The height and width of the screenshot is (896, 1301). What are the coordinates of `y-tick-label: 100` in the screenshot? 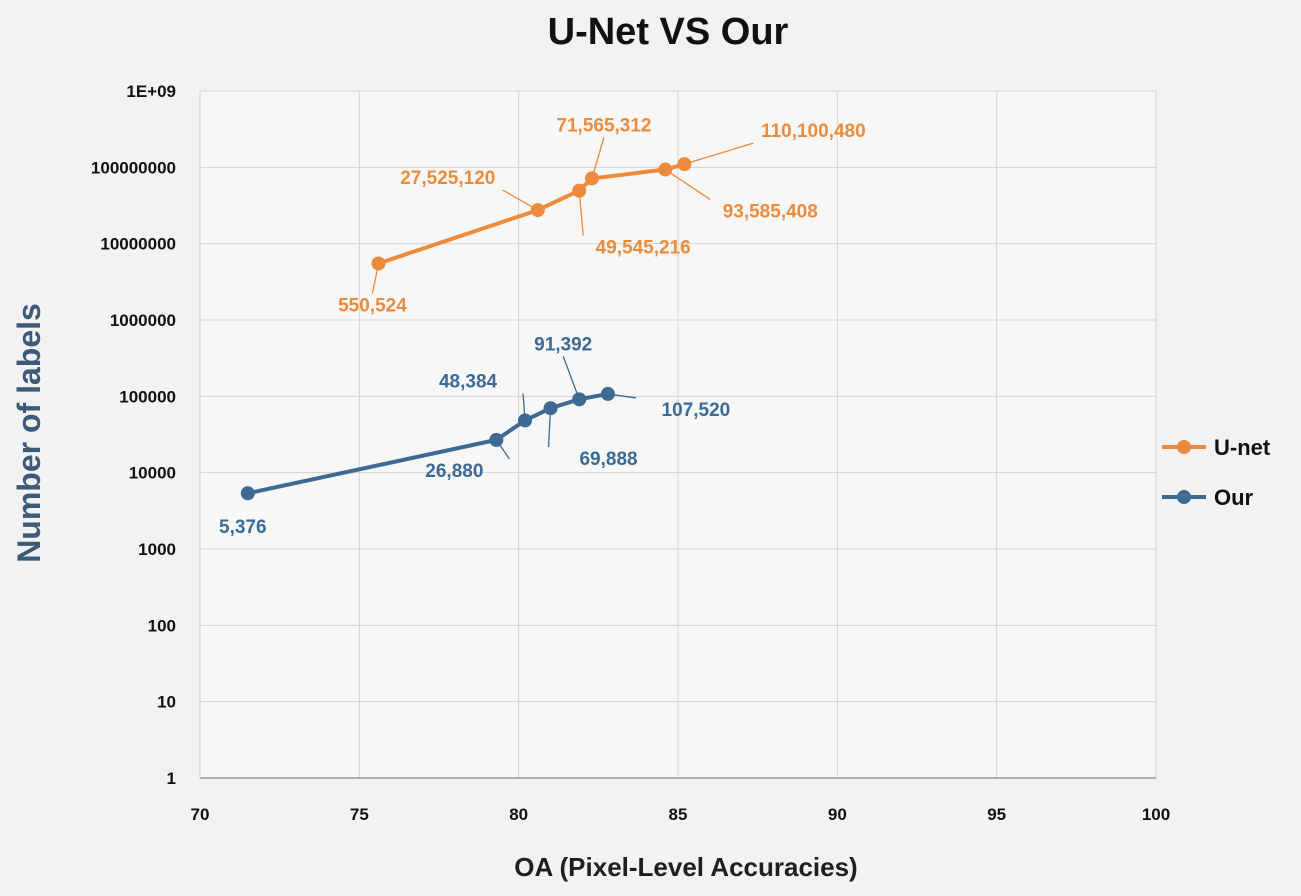 It's located at (162, 625).